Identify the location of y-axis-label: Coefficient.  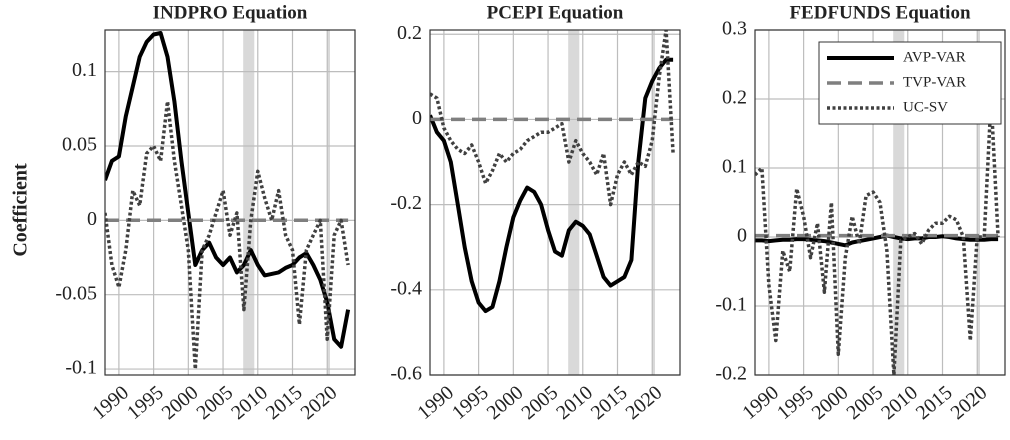
(21, 210).